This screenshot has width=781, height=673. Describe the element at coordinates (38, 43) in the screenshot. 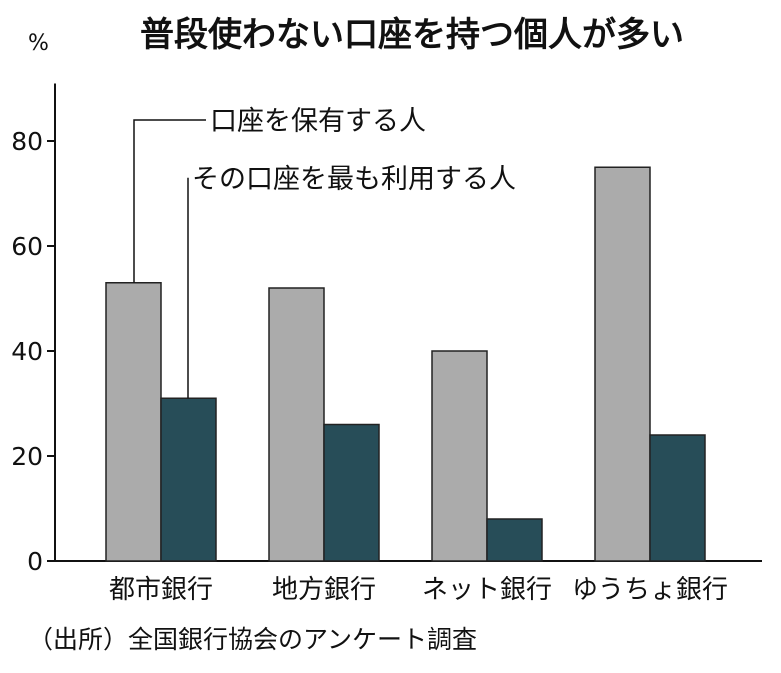

I see `y-axis-unit: %` at that location.